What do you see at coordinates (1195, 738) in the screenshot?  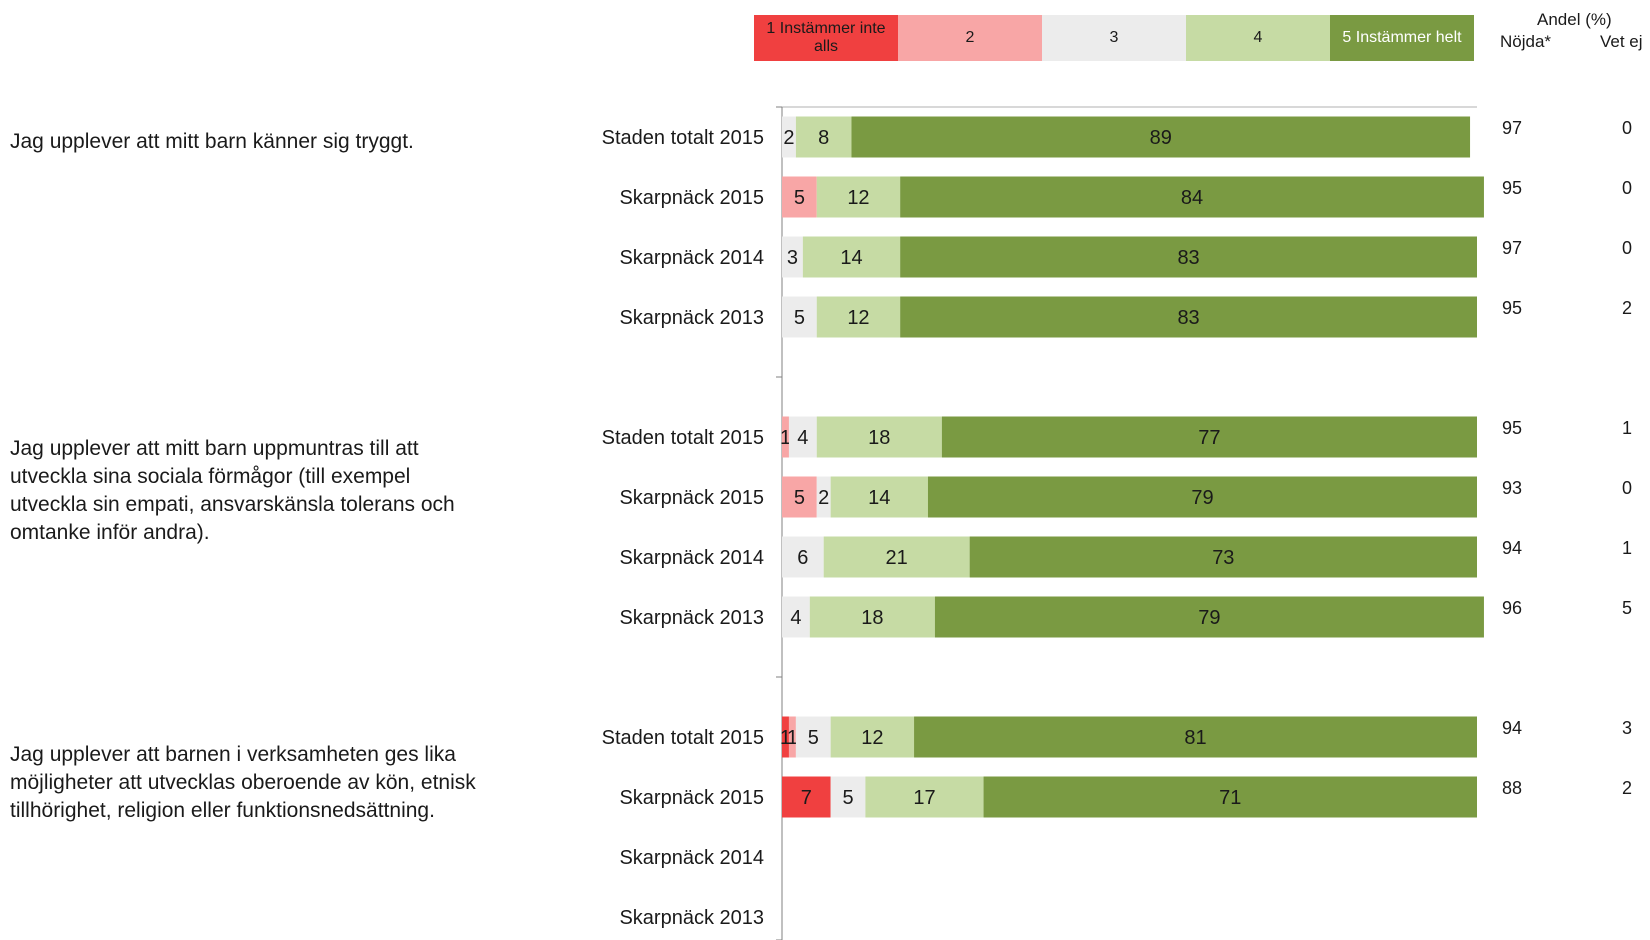 I see `data-label: 81` at bounding box center [1195, 738].